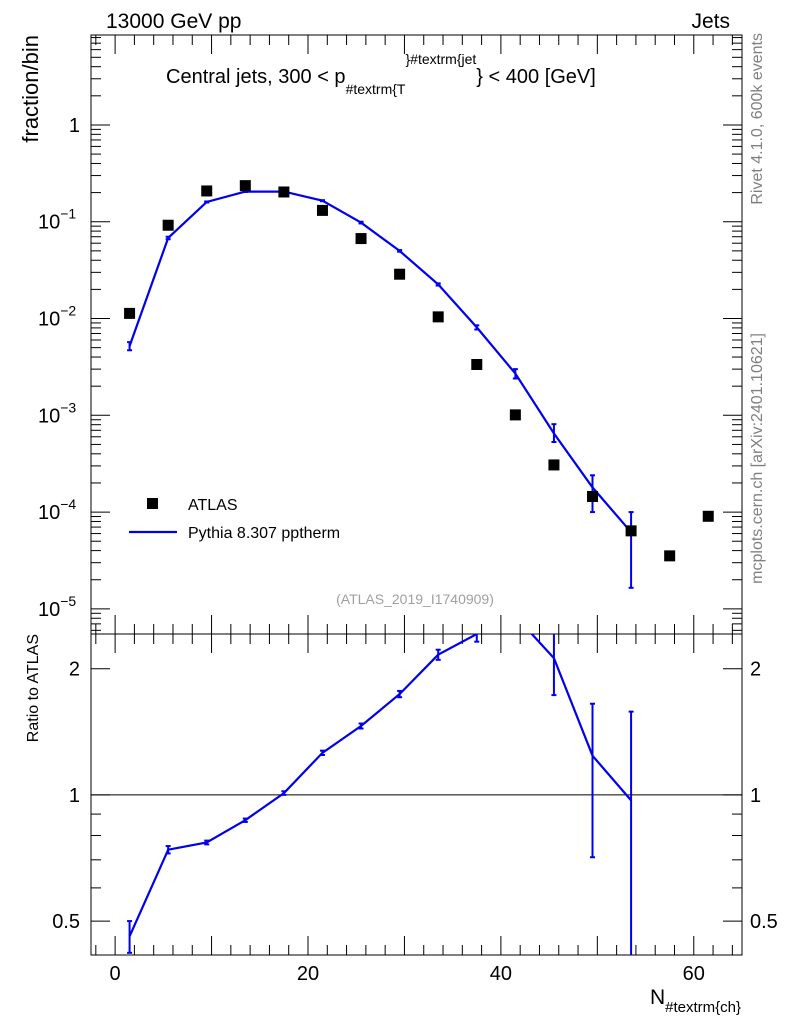  Describe the element at coordinates (57, 317) in the screenshot. I see `main-y-tick-label: 10⁻²` at that location.